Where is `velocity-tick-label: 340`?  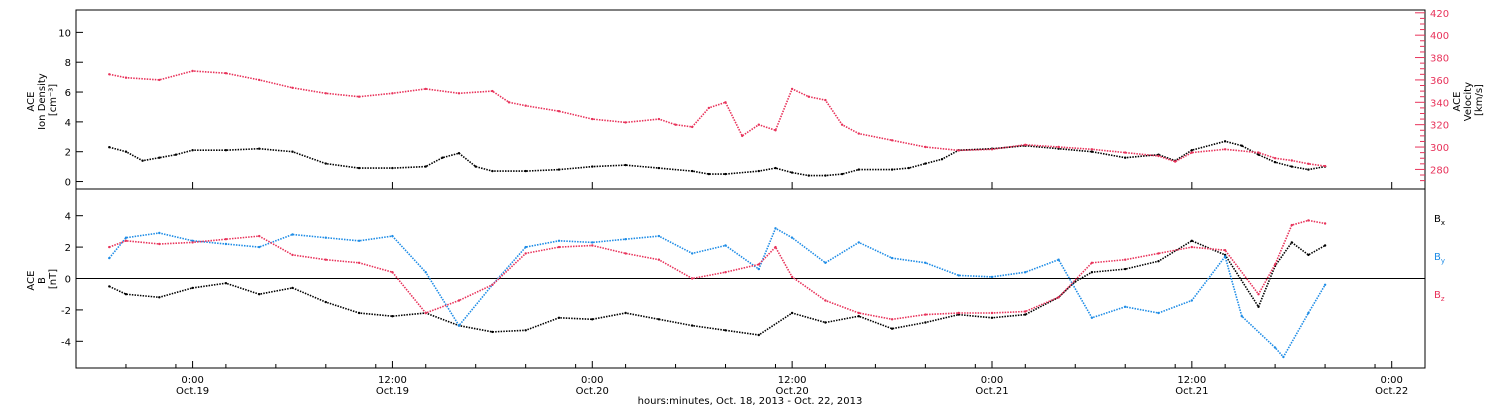
velocity-tick-label: 340 is located at coordinates (1439, 103).